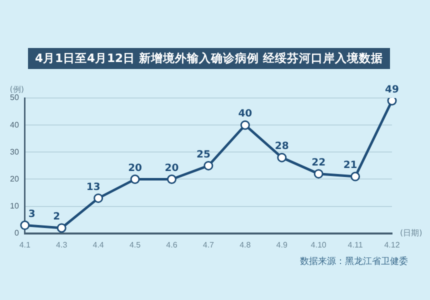 The image size is (430, 300). I want to click on y-tick-label: 10, so click(15, 206).